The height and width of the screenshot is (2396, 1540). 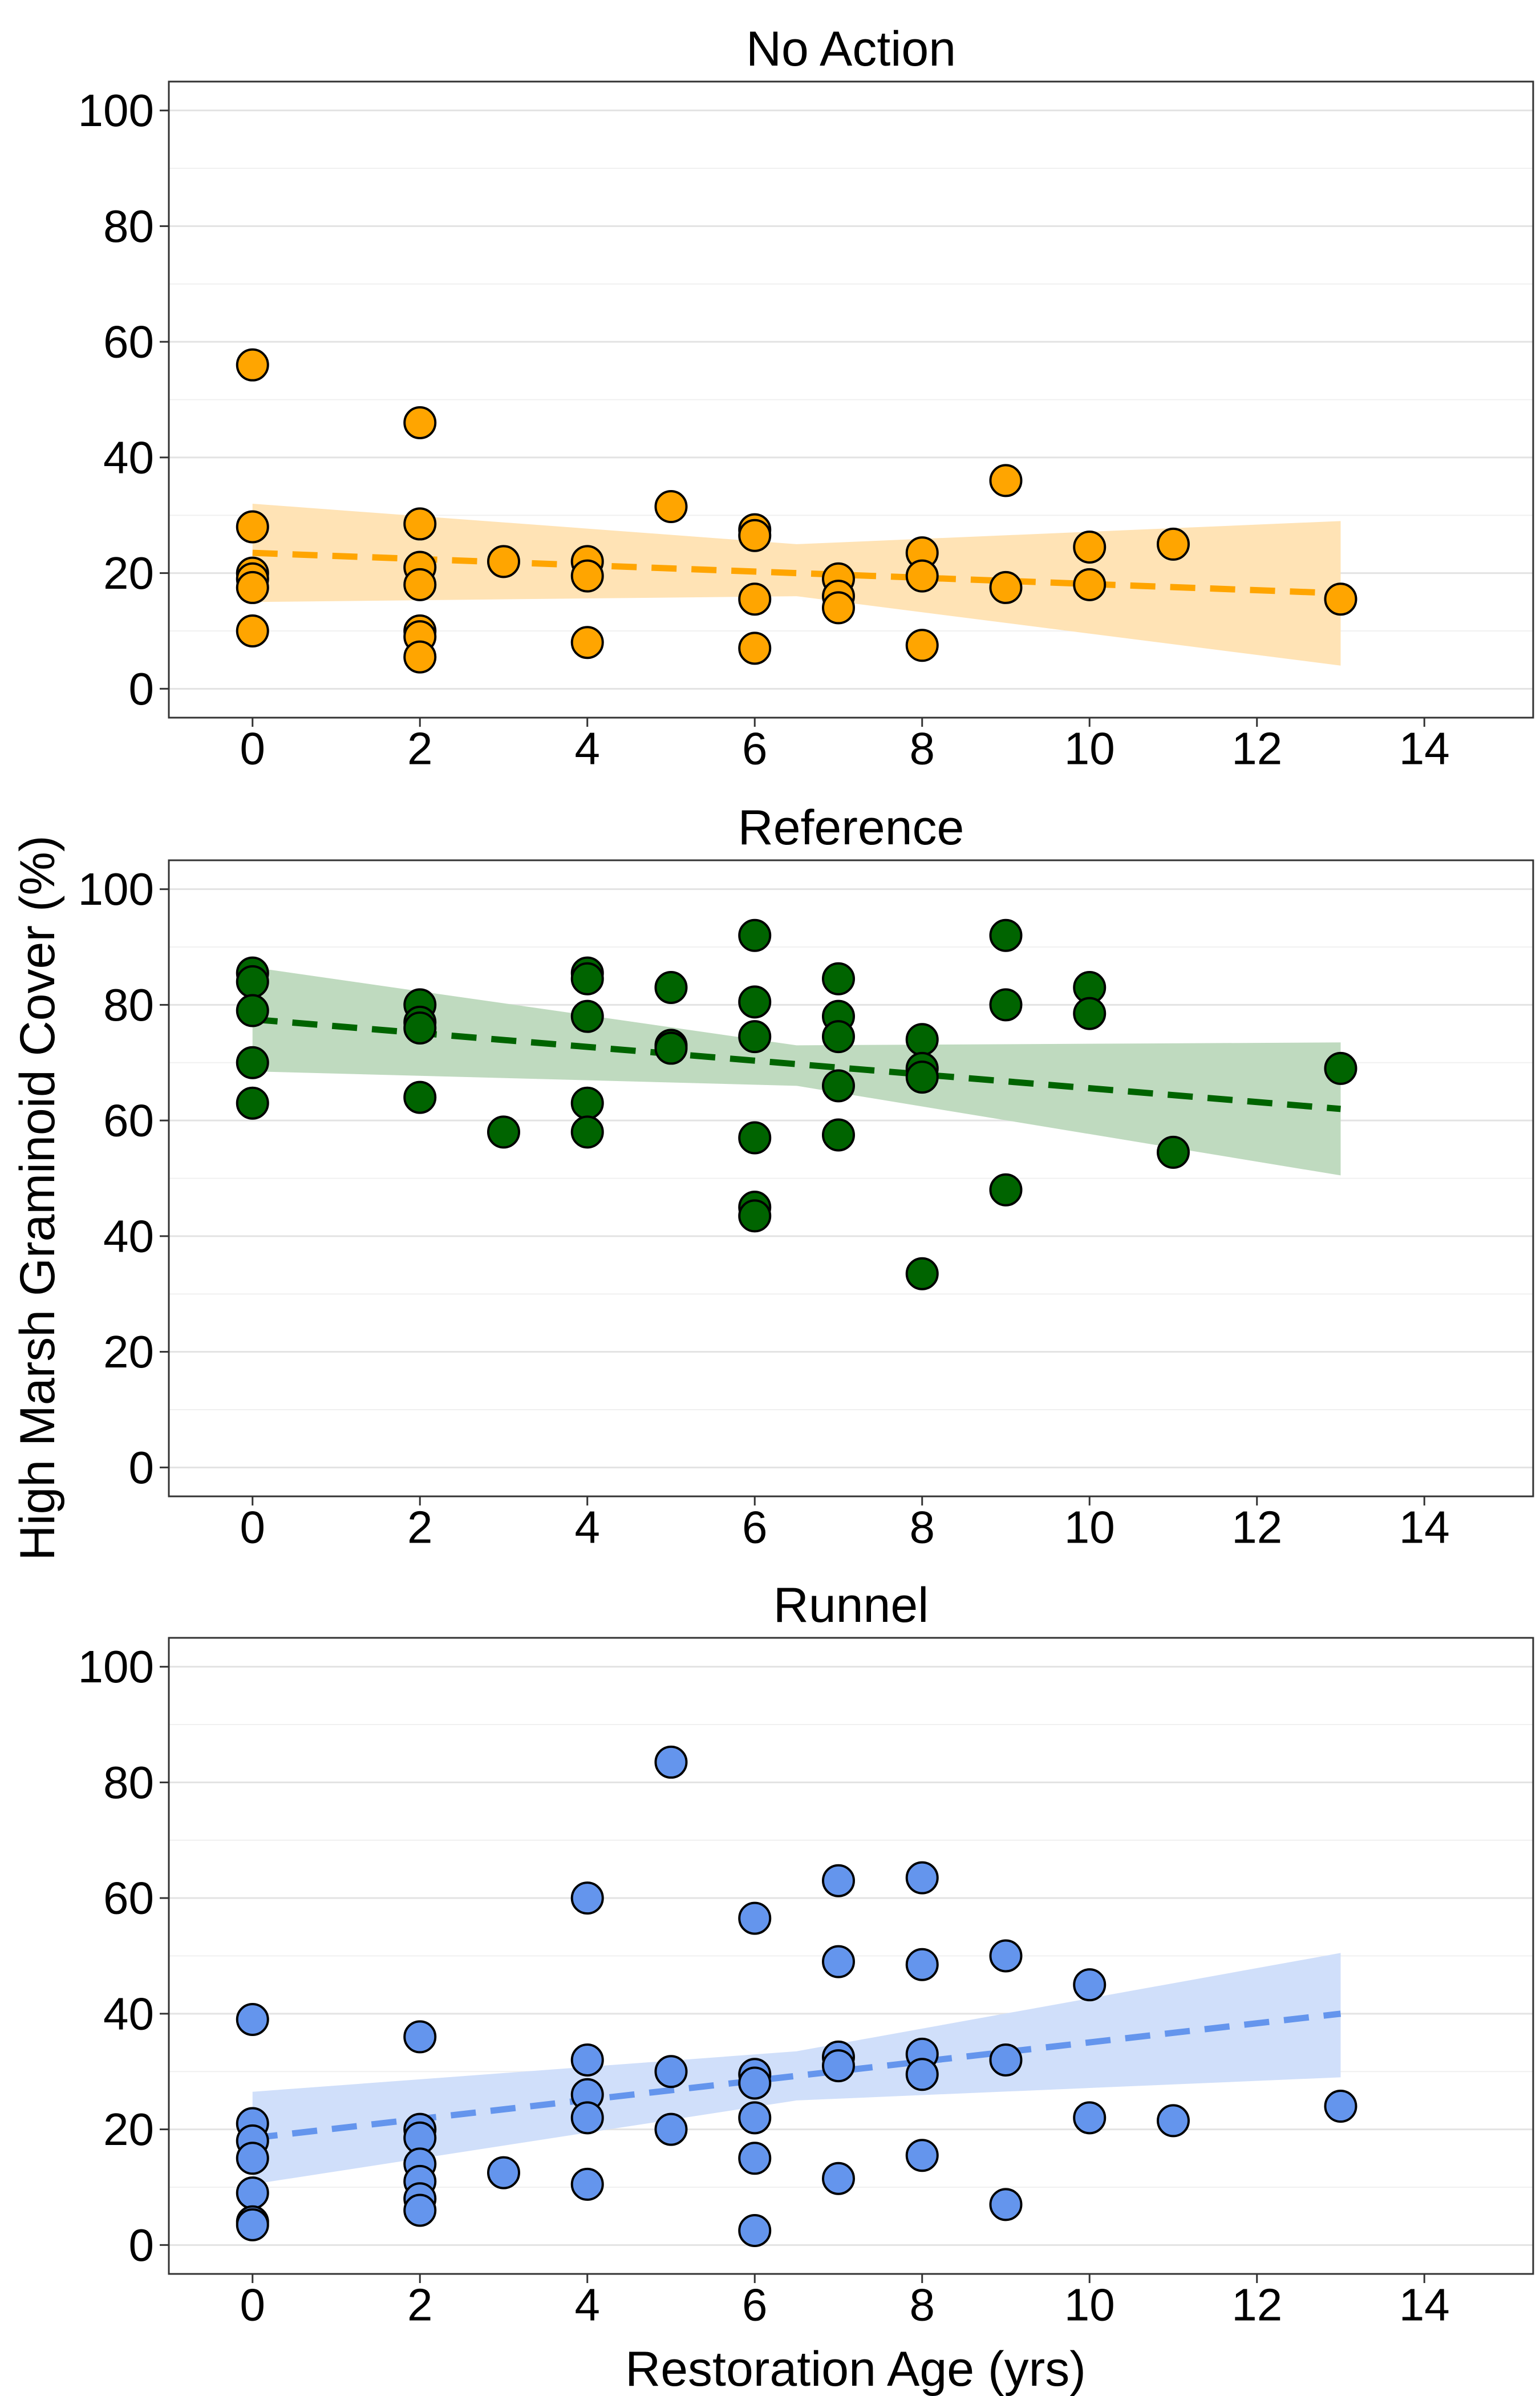 I want to click on panel-title: No Action, so click(x=851, y=49).